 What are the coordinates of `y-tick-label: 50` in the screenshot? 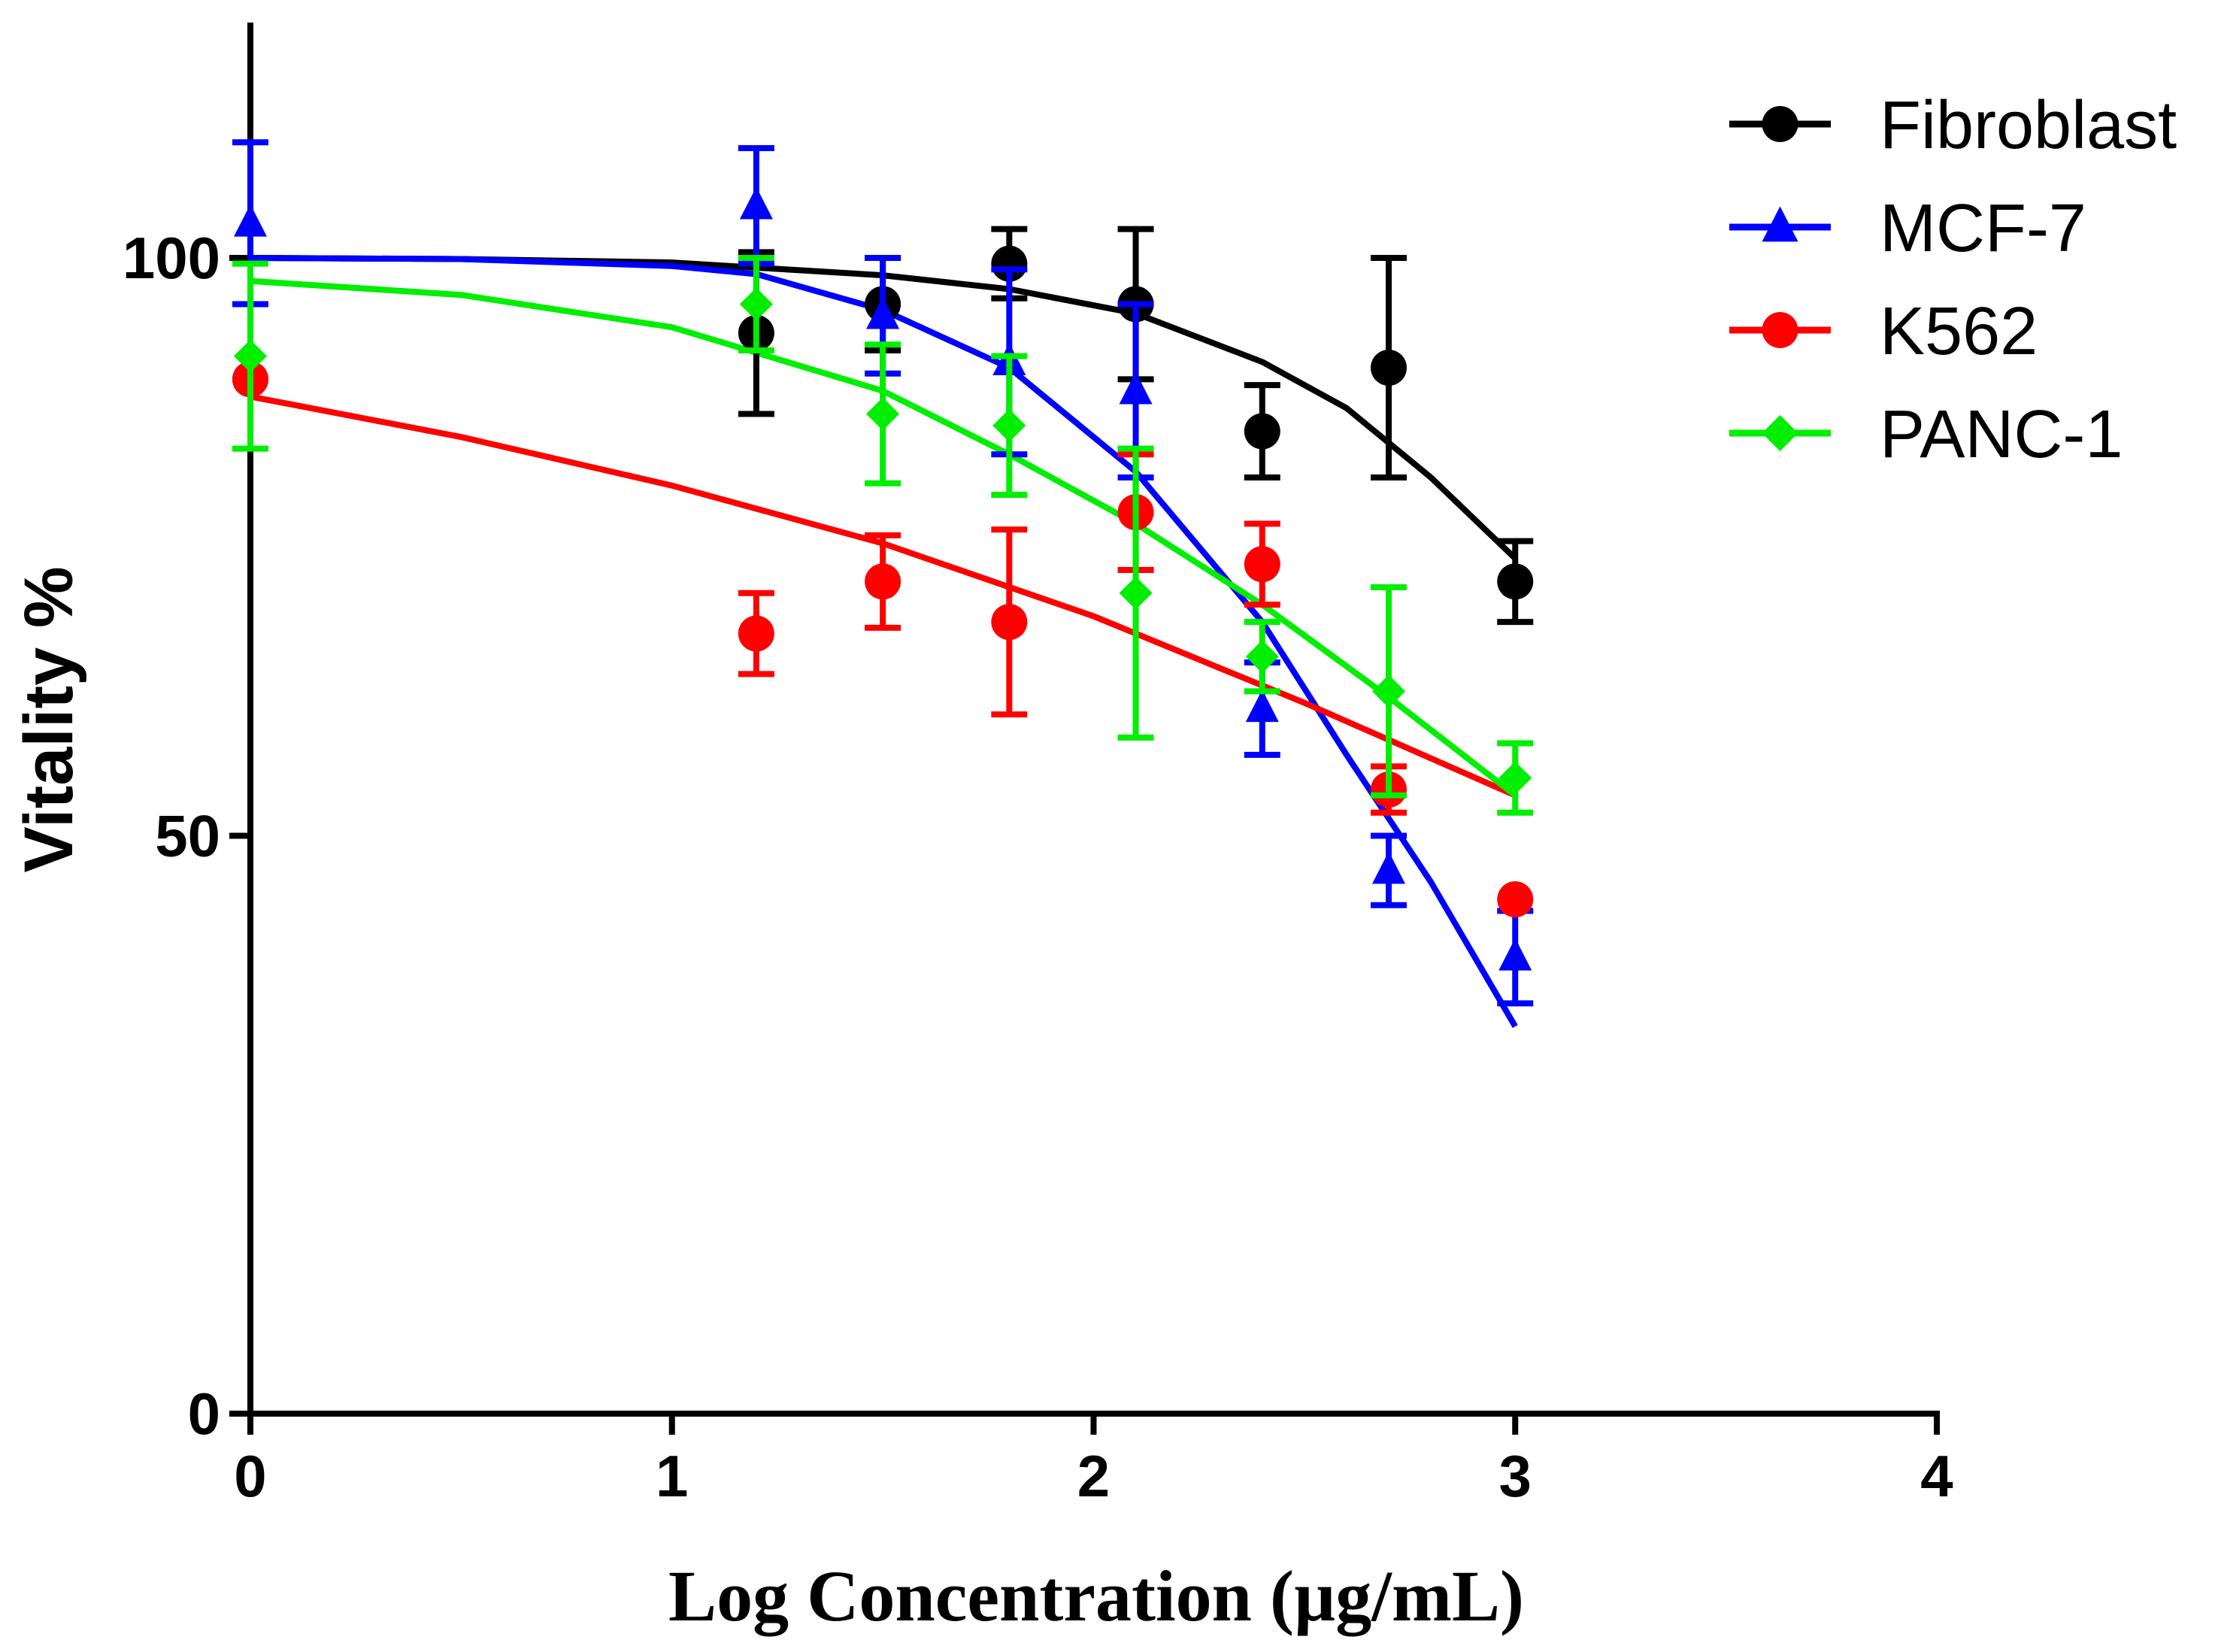 It's located at (187, 836).